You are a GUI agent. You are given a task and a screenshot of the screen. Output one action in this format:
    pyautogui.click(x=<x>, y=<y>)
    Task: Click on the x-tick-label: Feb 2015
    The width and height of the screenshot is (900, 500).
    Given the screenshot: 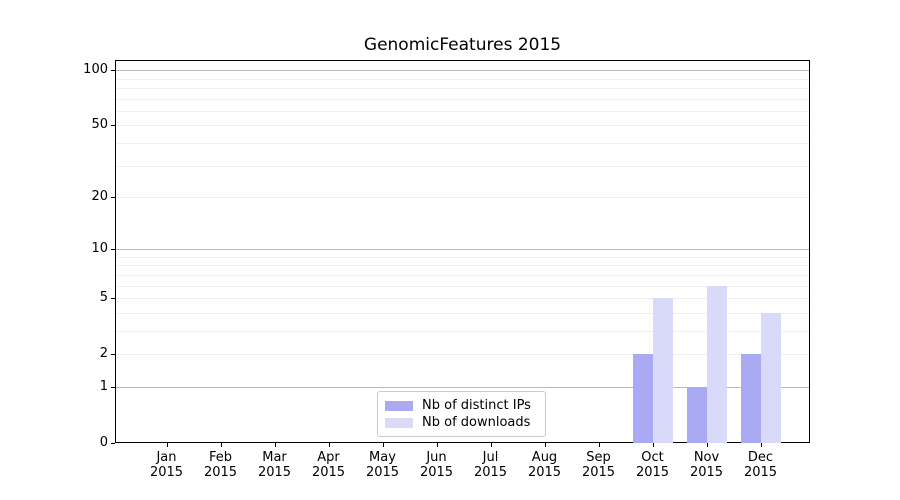 What is the action you would take?
    pyautogui.click(x=221, y=465)
    